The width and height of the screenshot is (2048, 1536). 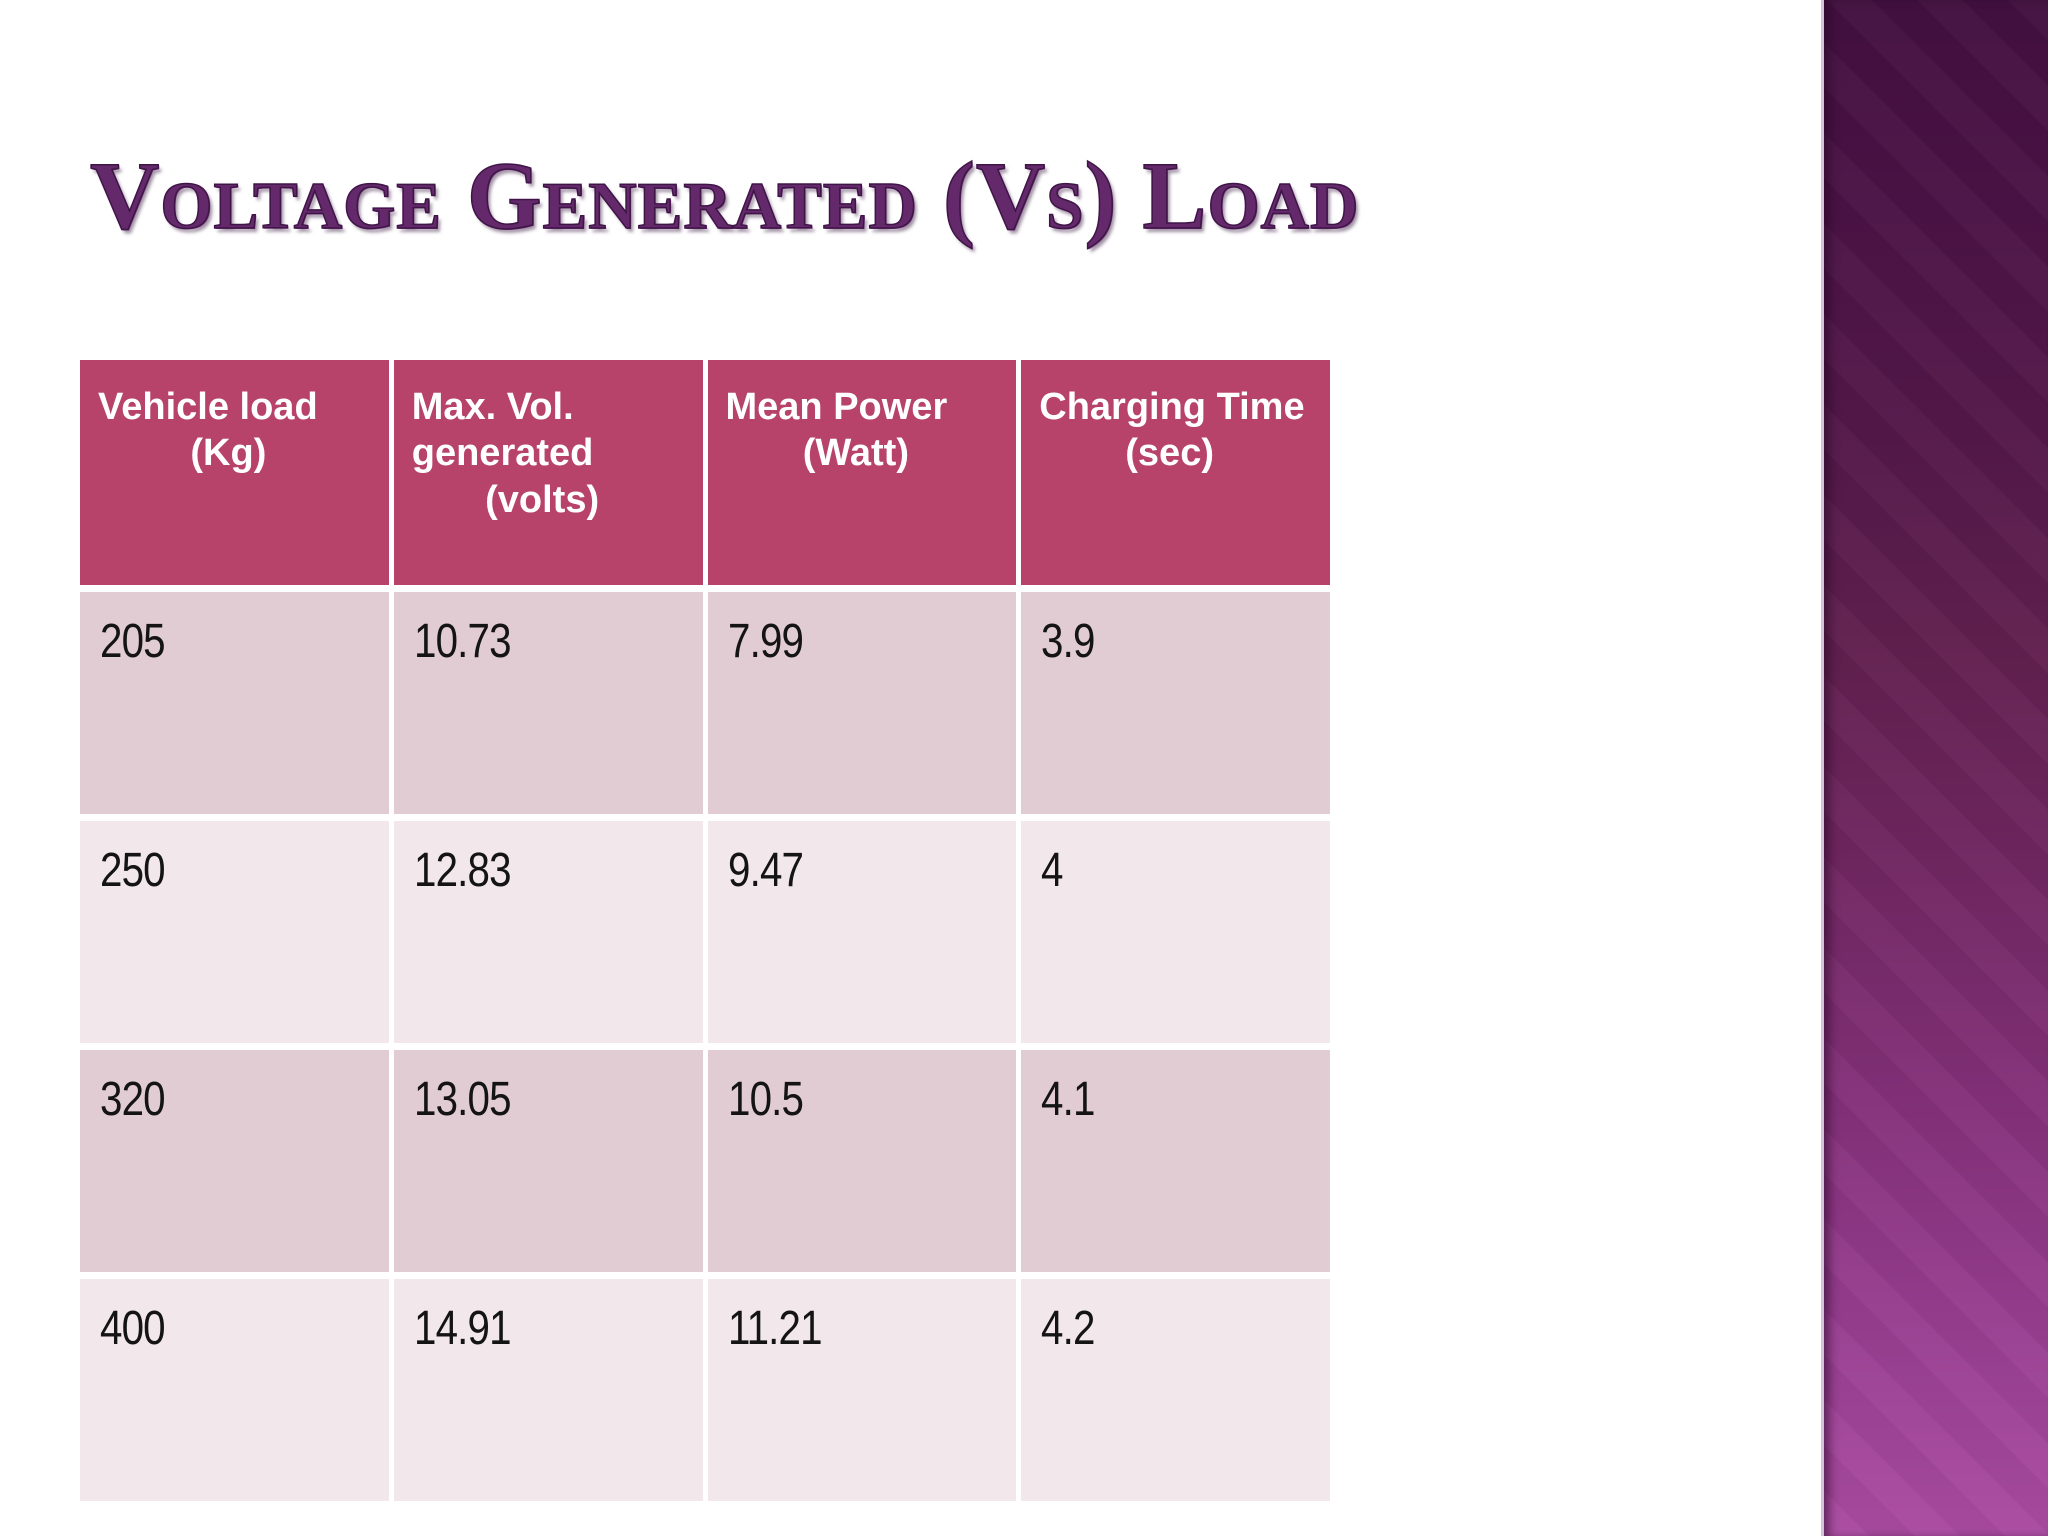 I want to click on column-header-unit: (volts), so click(x=542, y=499).